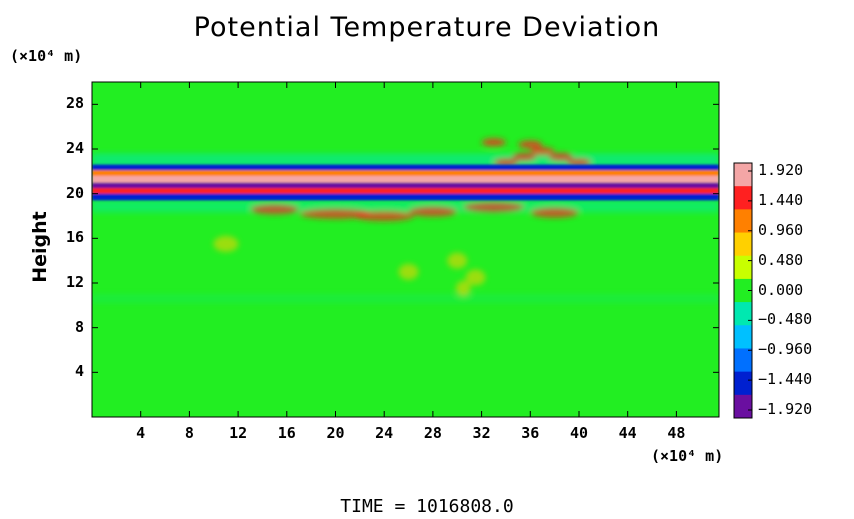 Image resolution: width=854 pixels, height=519 pixels. Describe the element at coordinates (781, 199) in the screenshot. I see `colorbar-label: 1.440` at that location.